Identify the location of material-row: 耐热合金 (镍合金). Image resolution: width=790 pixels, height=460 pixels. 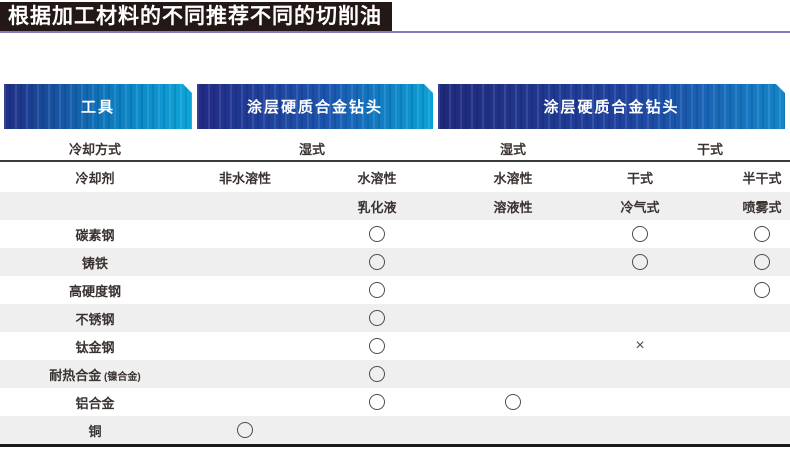
(395, 374).